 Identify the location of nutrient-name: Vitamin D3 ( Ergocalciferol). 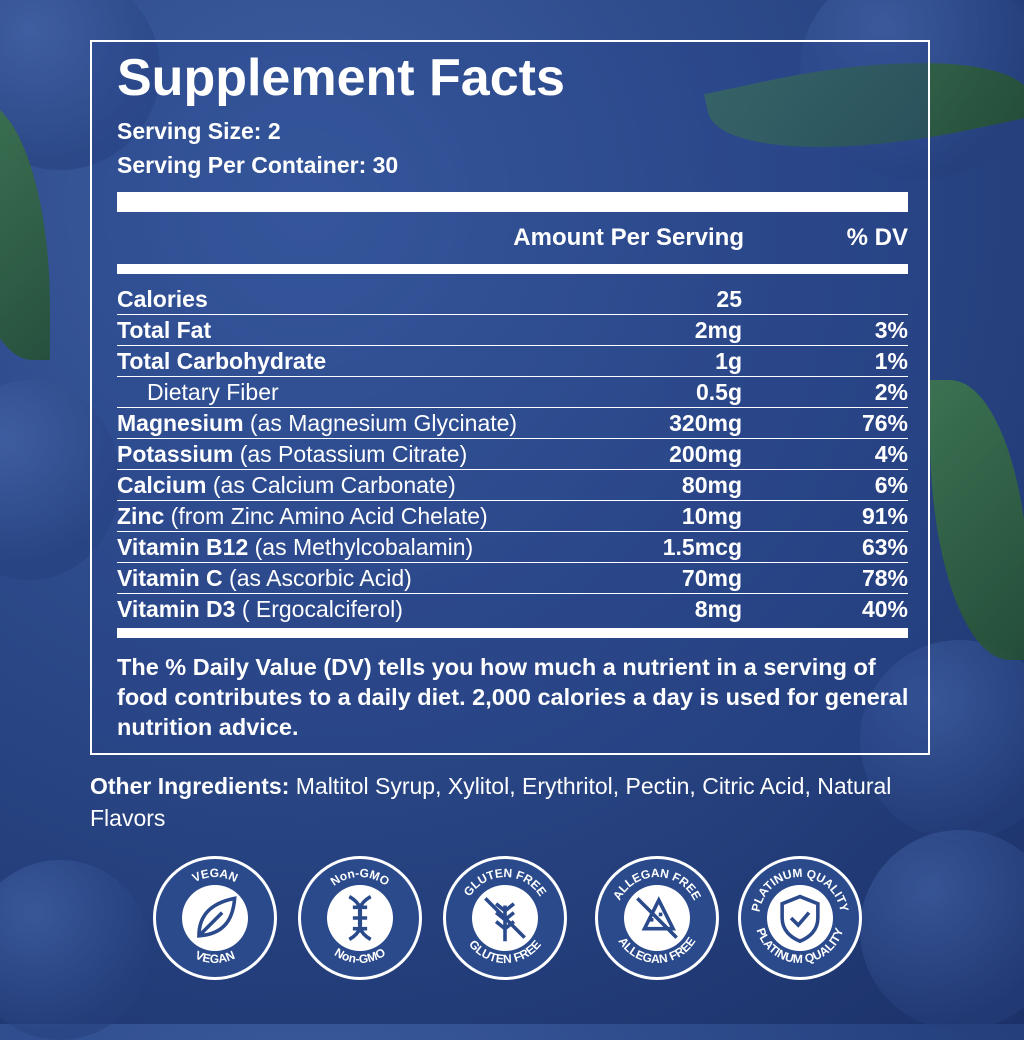
(260, 609).